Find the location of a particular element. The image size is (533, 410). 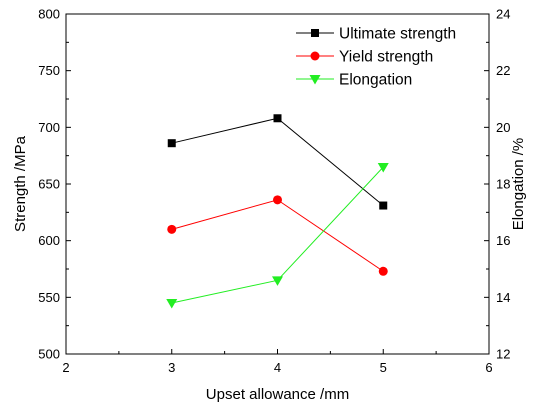

x-tick-label: 4 is located at coordinates (277, 367).